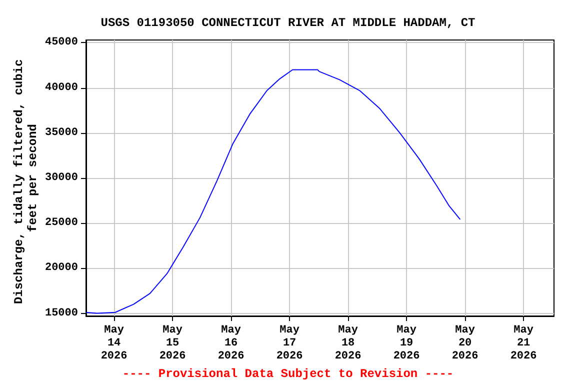  I want to click on x-tick-label: May 20 2026, so click(465, 343).